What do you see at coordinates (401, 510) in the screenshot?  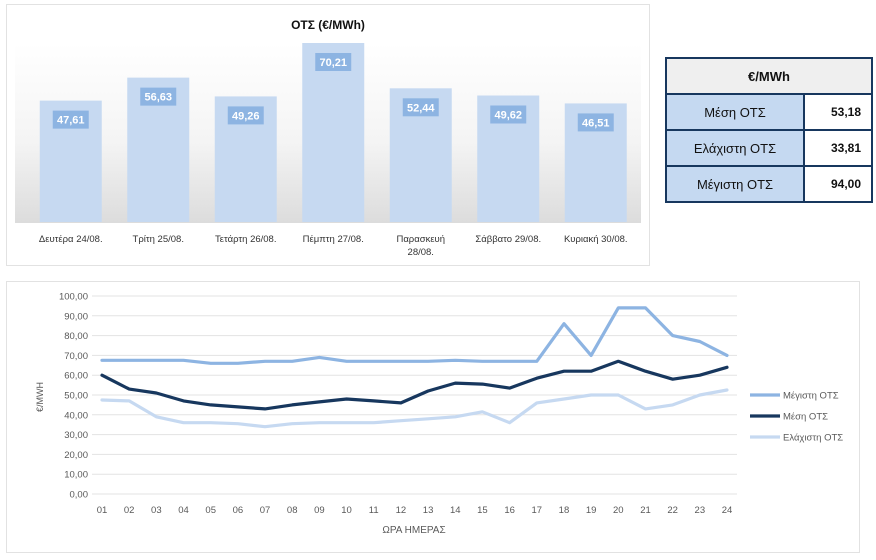 I see `x-tick-label: 12` at bounding box center [401, 510].